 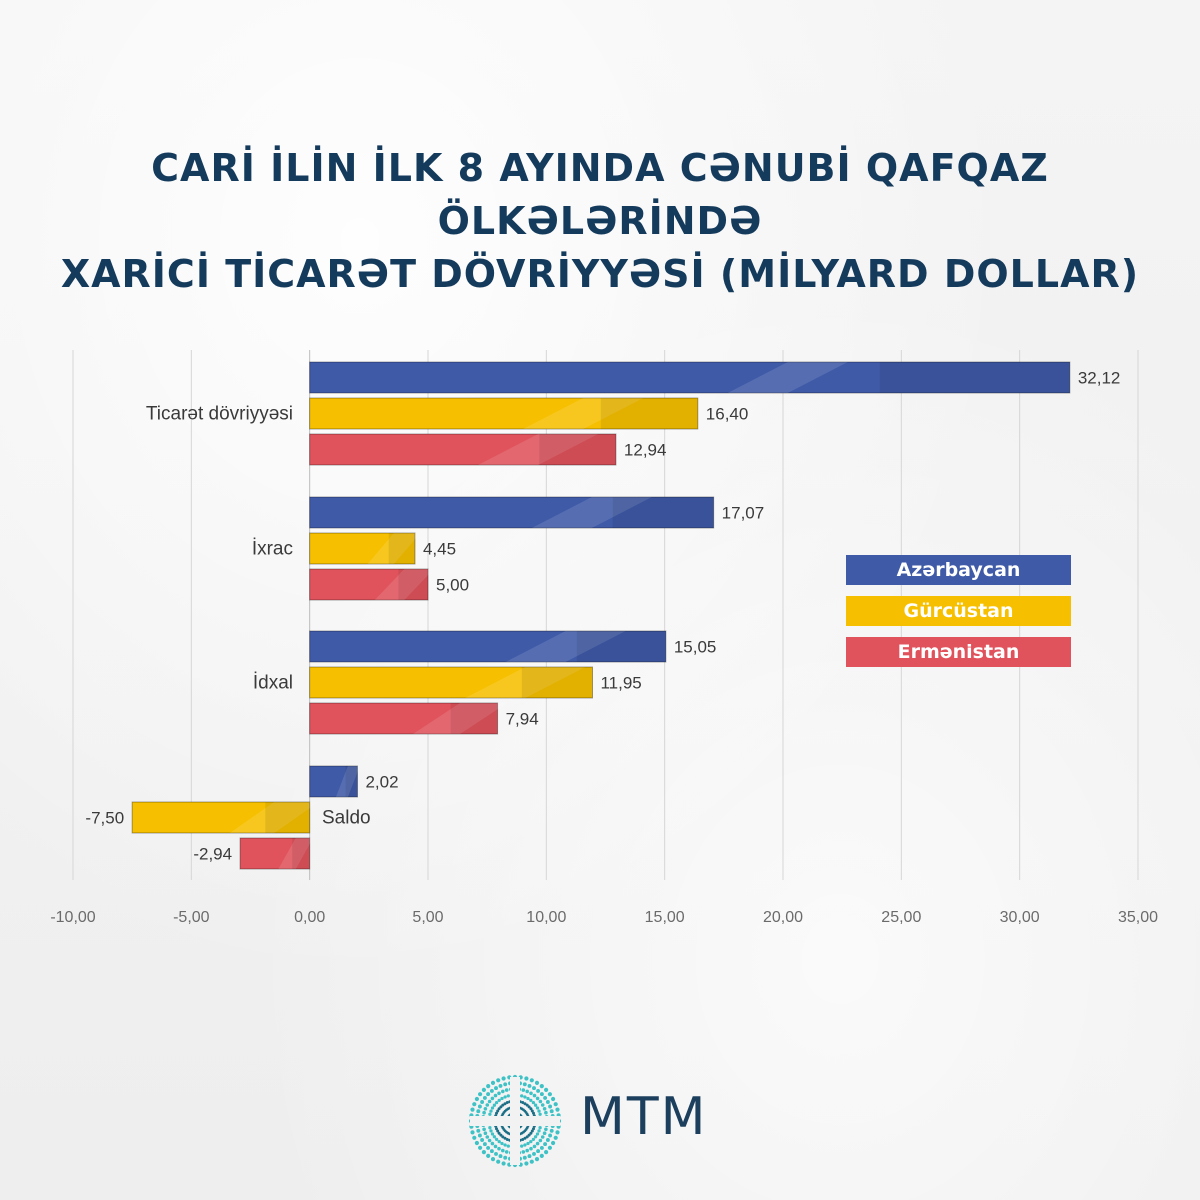 What do you see at coordinates (958, 616) in the screenshot?
I see `legend: Azərbaycan Gürcüstan Ermənistan` at bounding box center [958, 616].